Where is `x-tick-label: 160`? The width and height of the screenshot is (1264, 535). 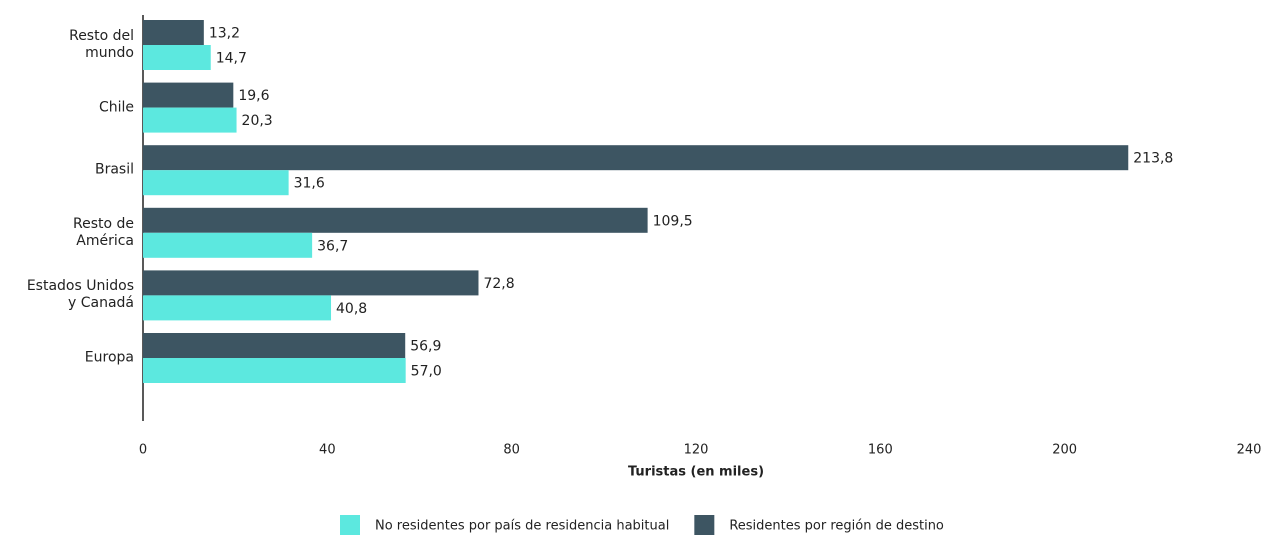
x-tick-label: 160 is located at coordinates (880, 450).